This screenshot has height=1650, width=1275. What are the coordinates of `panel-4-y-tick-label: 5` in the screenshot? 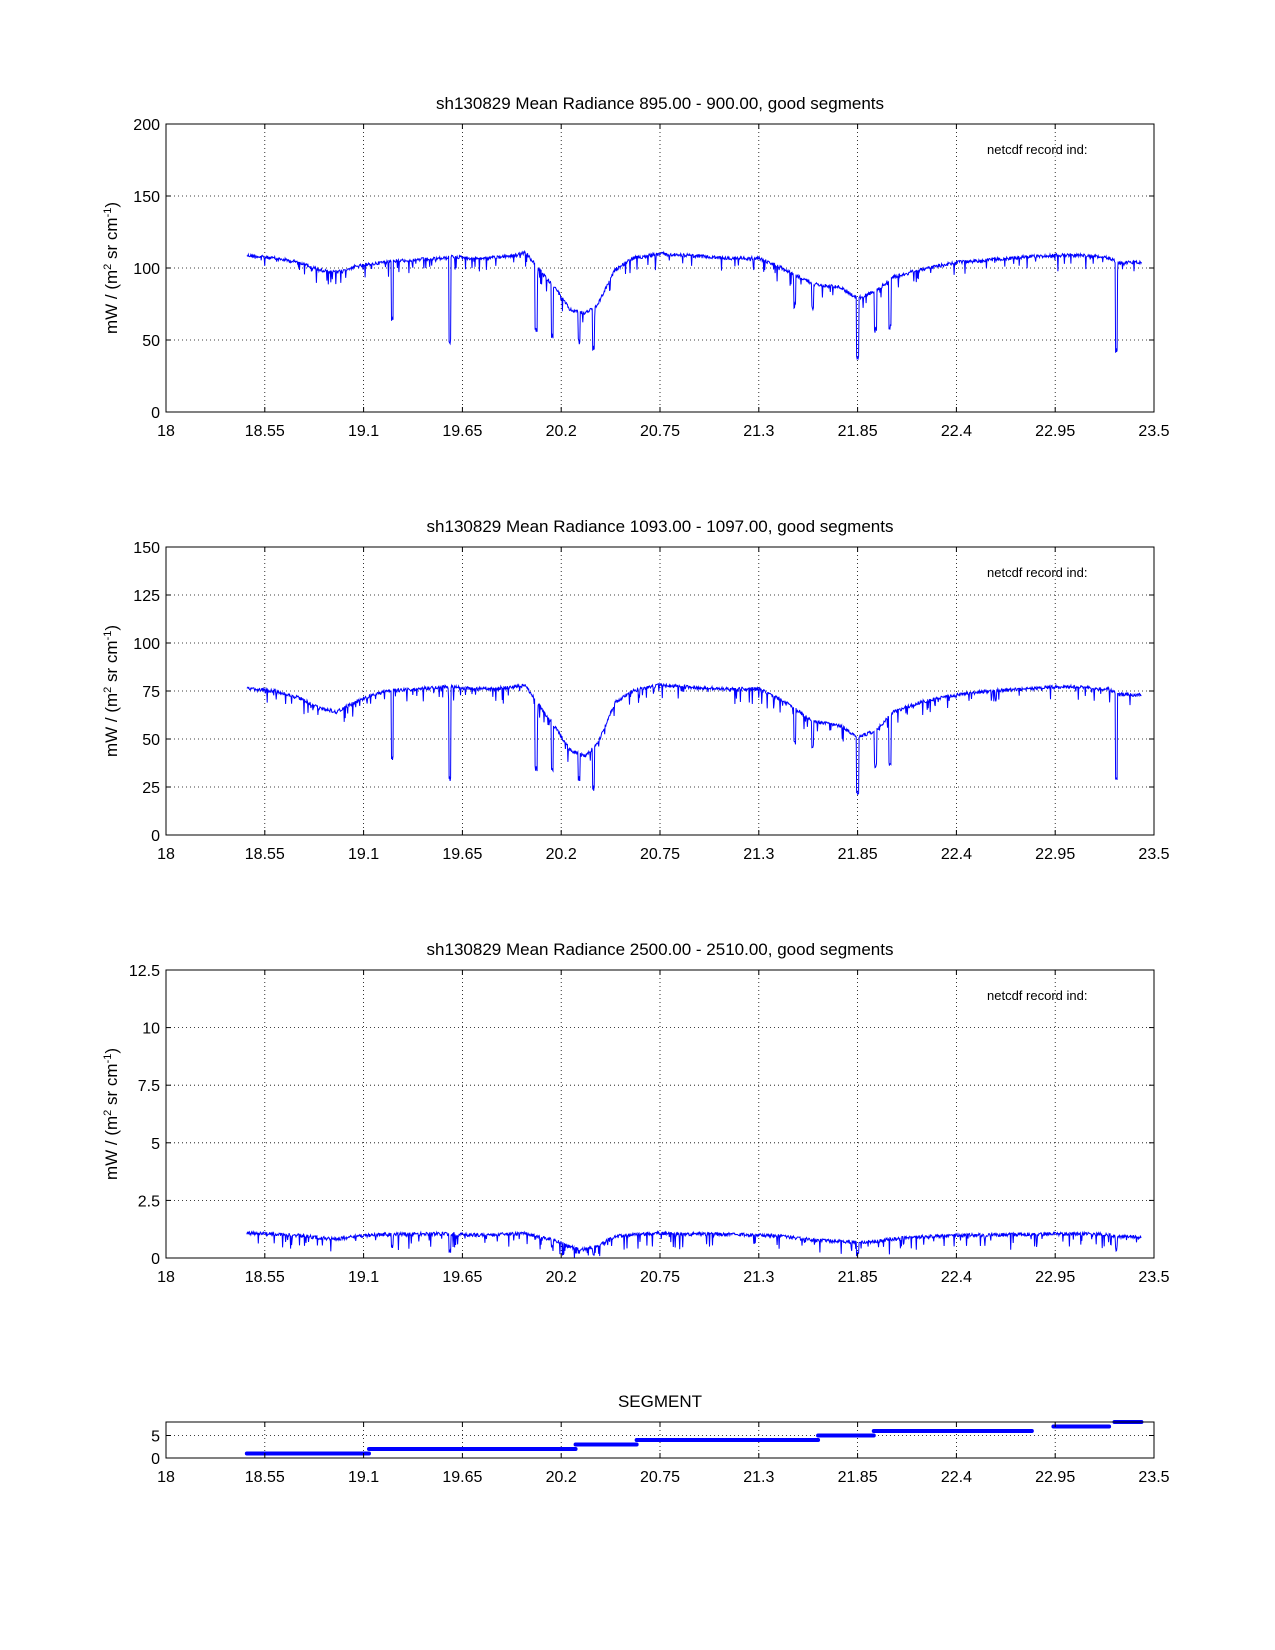 It's located at (155, 1437).